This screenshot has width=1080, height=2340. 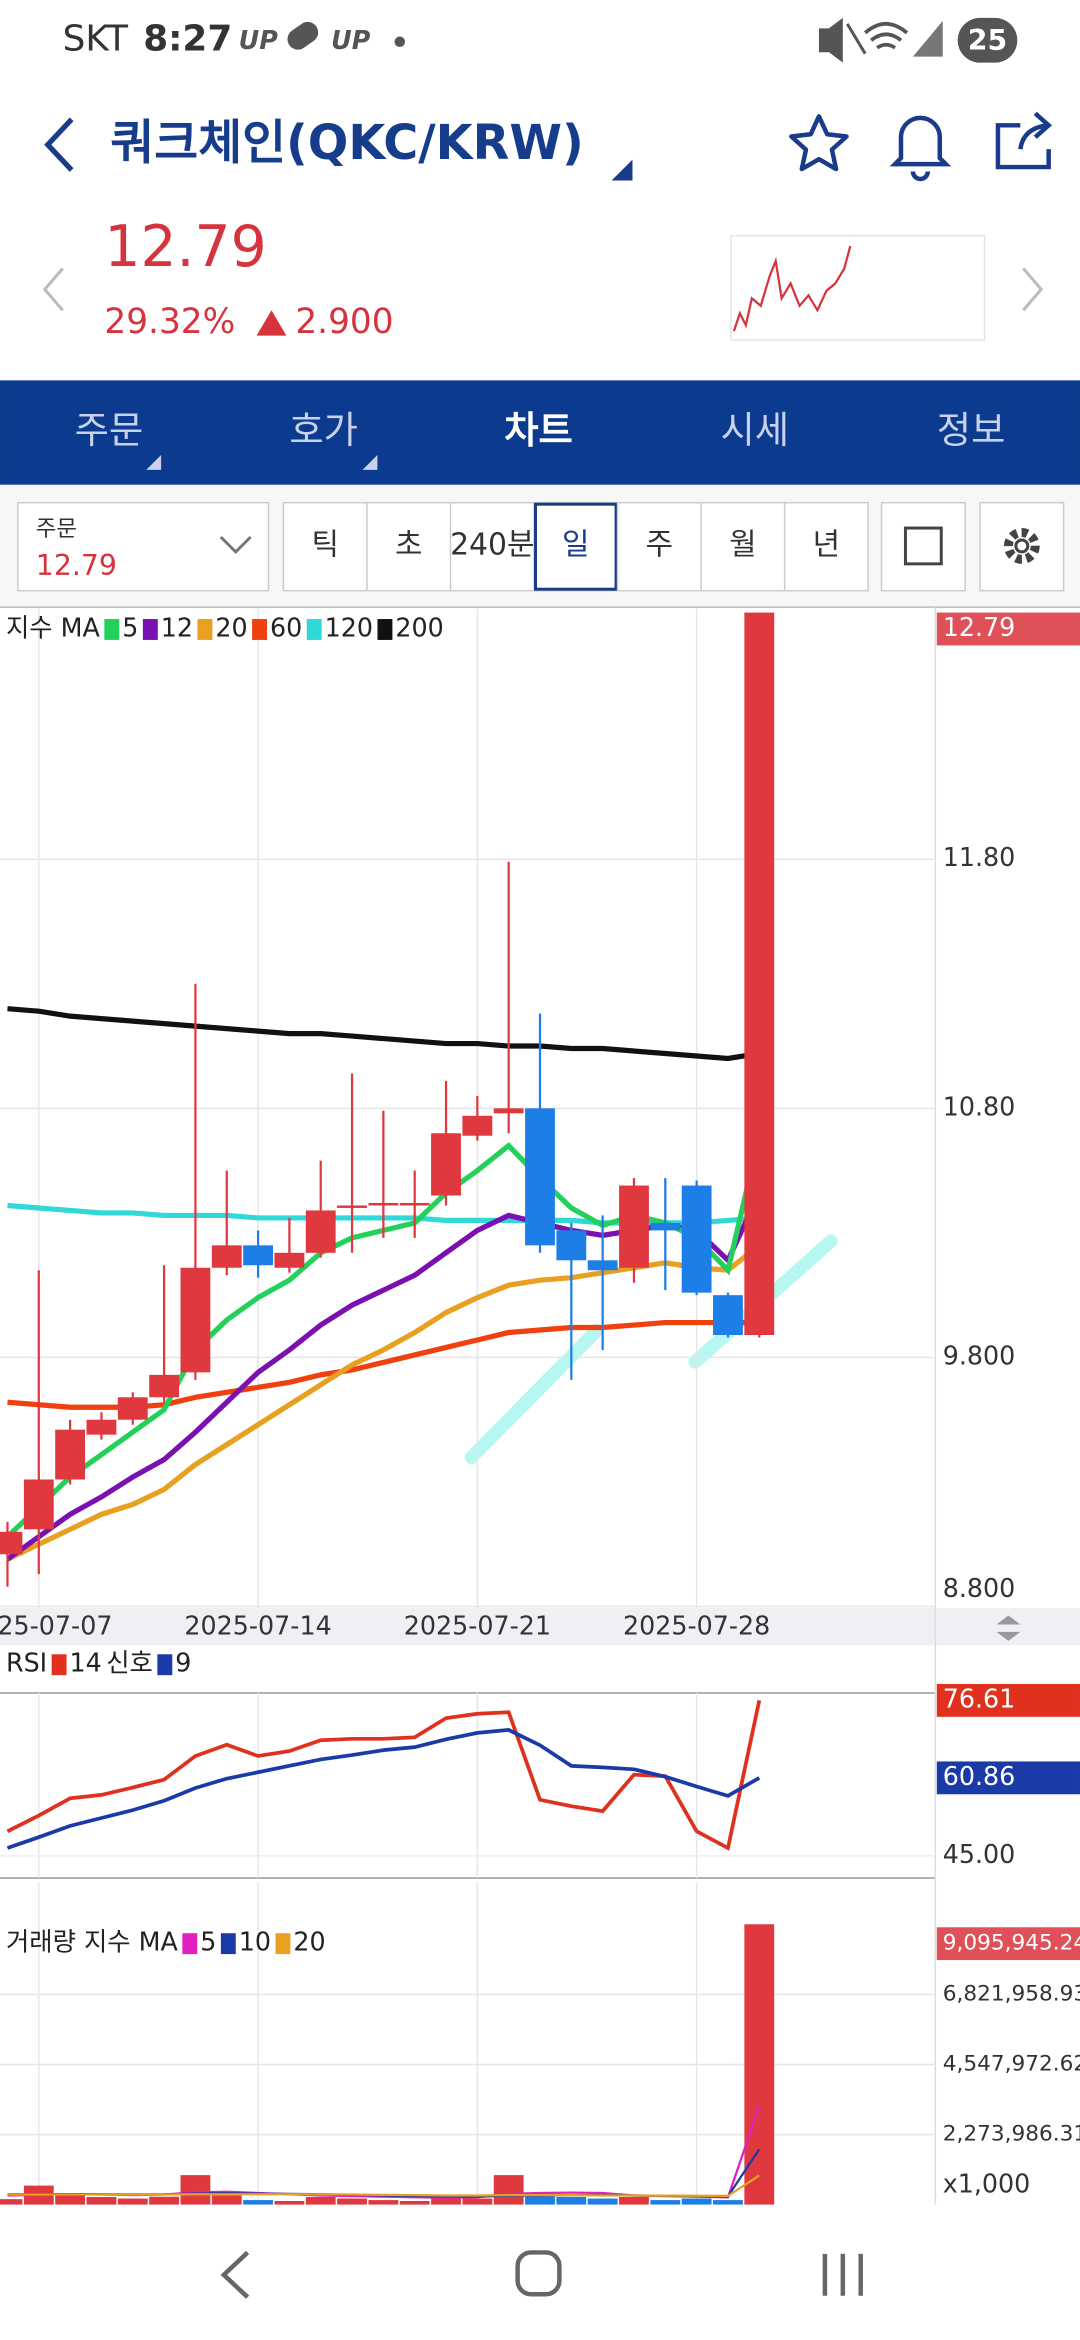 I want to click on status-icon, so click(x=303, y=35).